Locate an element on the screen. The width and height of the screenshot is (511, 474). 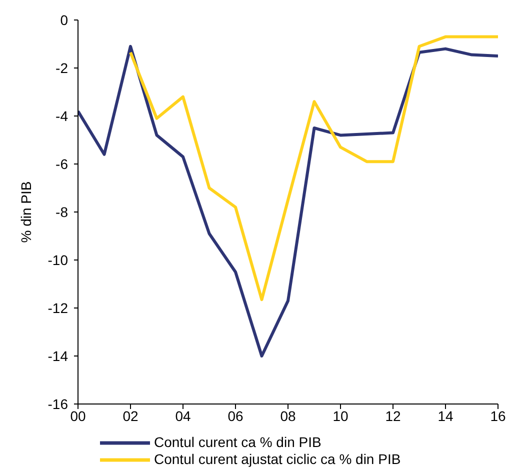
y-tick-label: -2 is located at coordinates (62, 68).